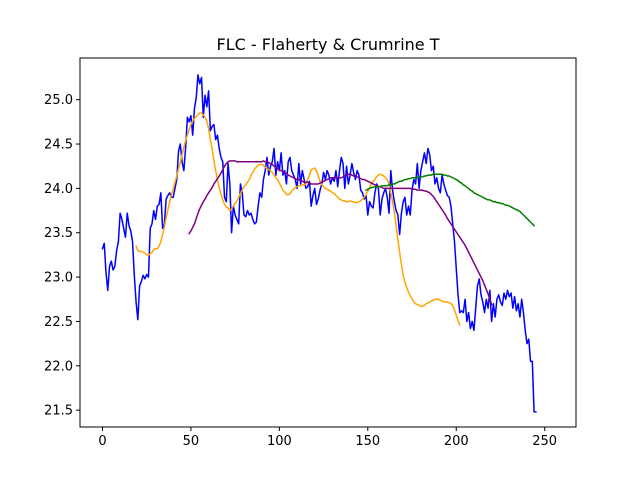 This screenshot has width=640, height=480. What do you see at coordinates (58, 189) in the screenshot?
I see `y-tick-label: 24.0` at bounding box center [58, 189].